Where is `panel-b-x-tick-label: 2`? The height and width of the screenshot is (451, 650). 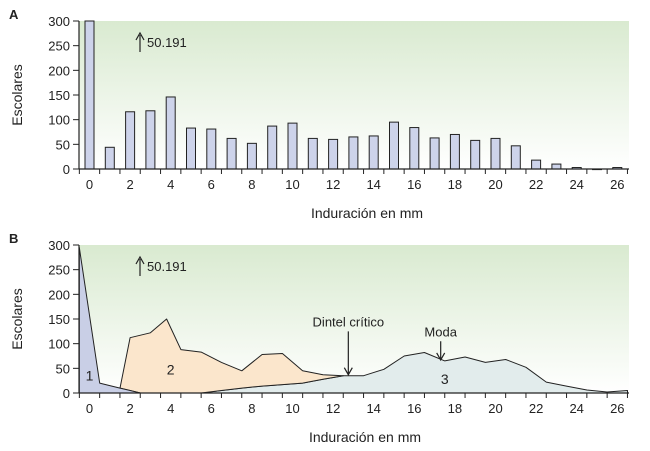
panel-b-x-tick-label: 2 is located at coordinates (129, 408).